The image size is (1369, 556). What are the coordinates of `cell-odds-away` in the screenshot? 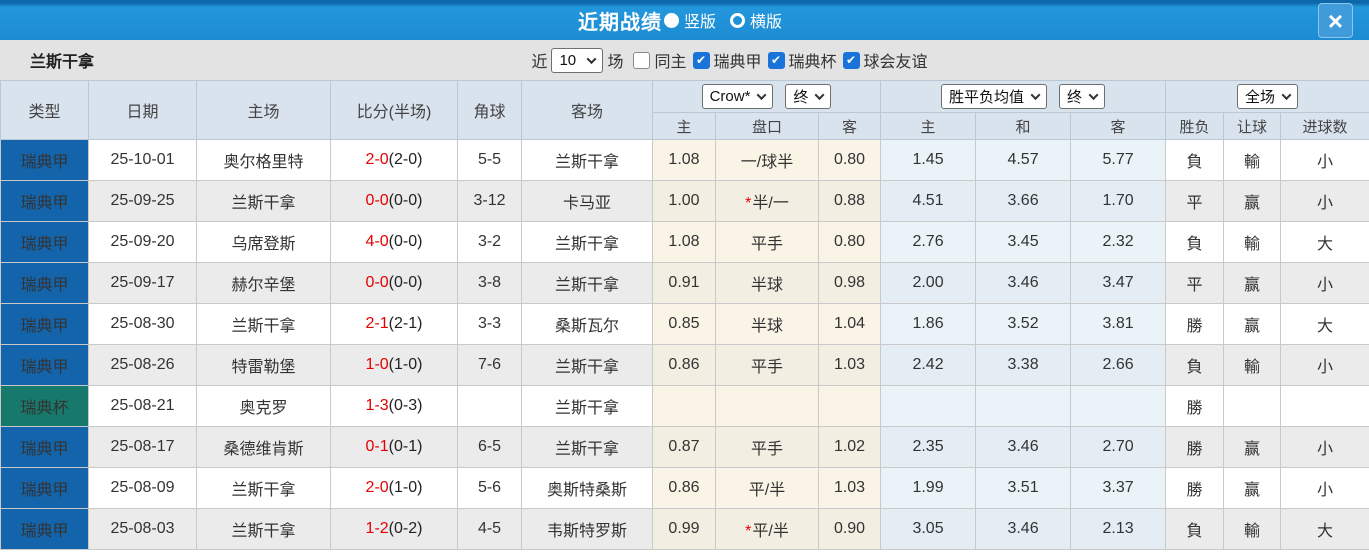 It's located at (849, 406).